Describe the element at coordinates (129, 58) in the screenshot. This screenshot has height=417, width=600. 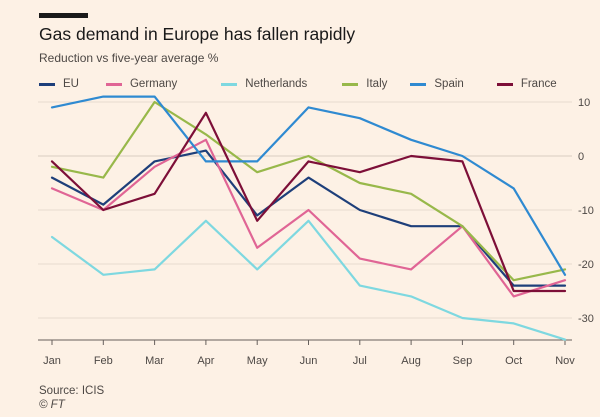
I see `chart-subtitle: Reduction vs five-year average %` at that location.